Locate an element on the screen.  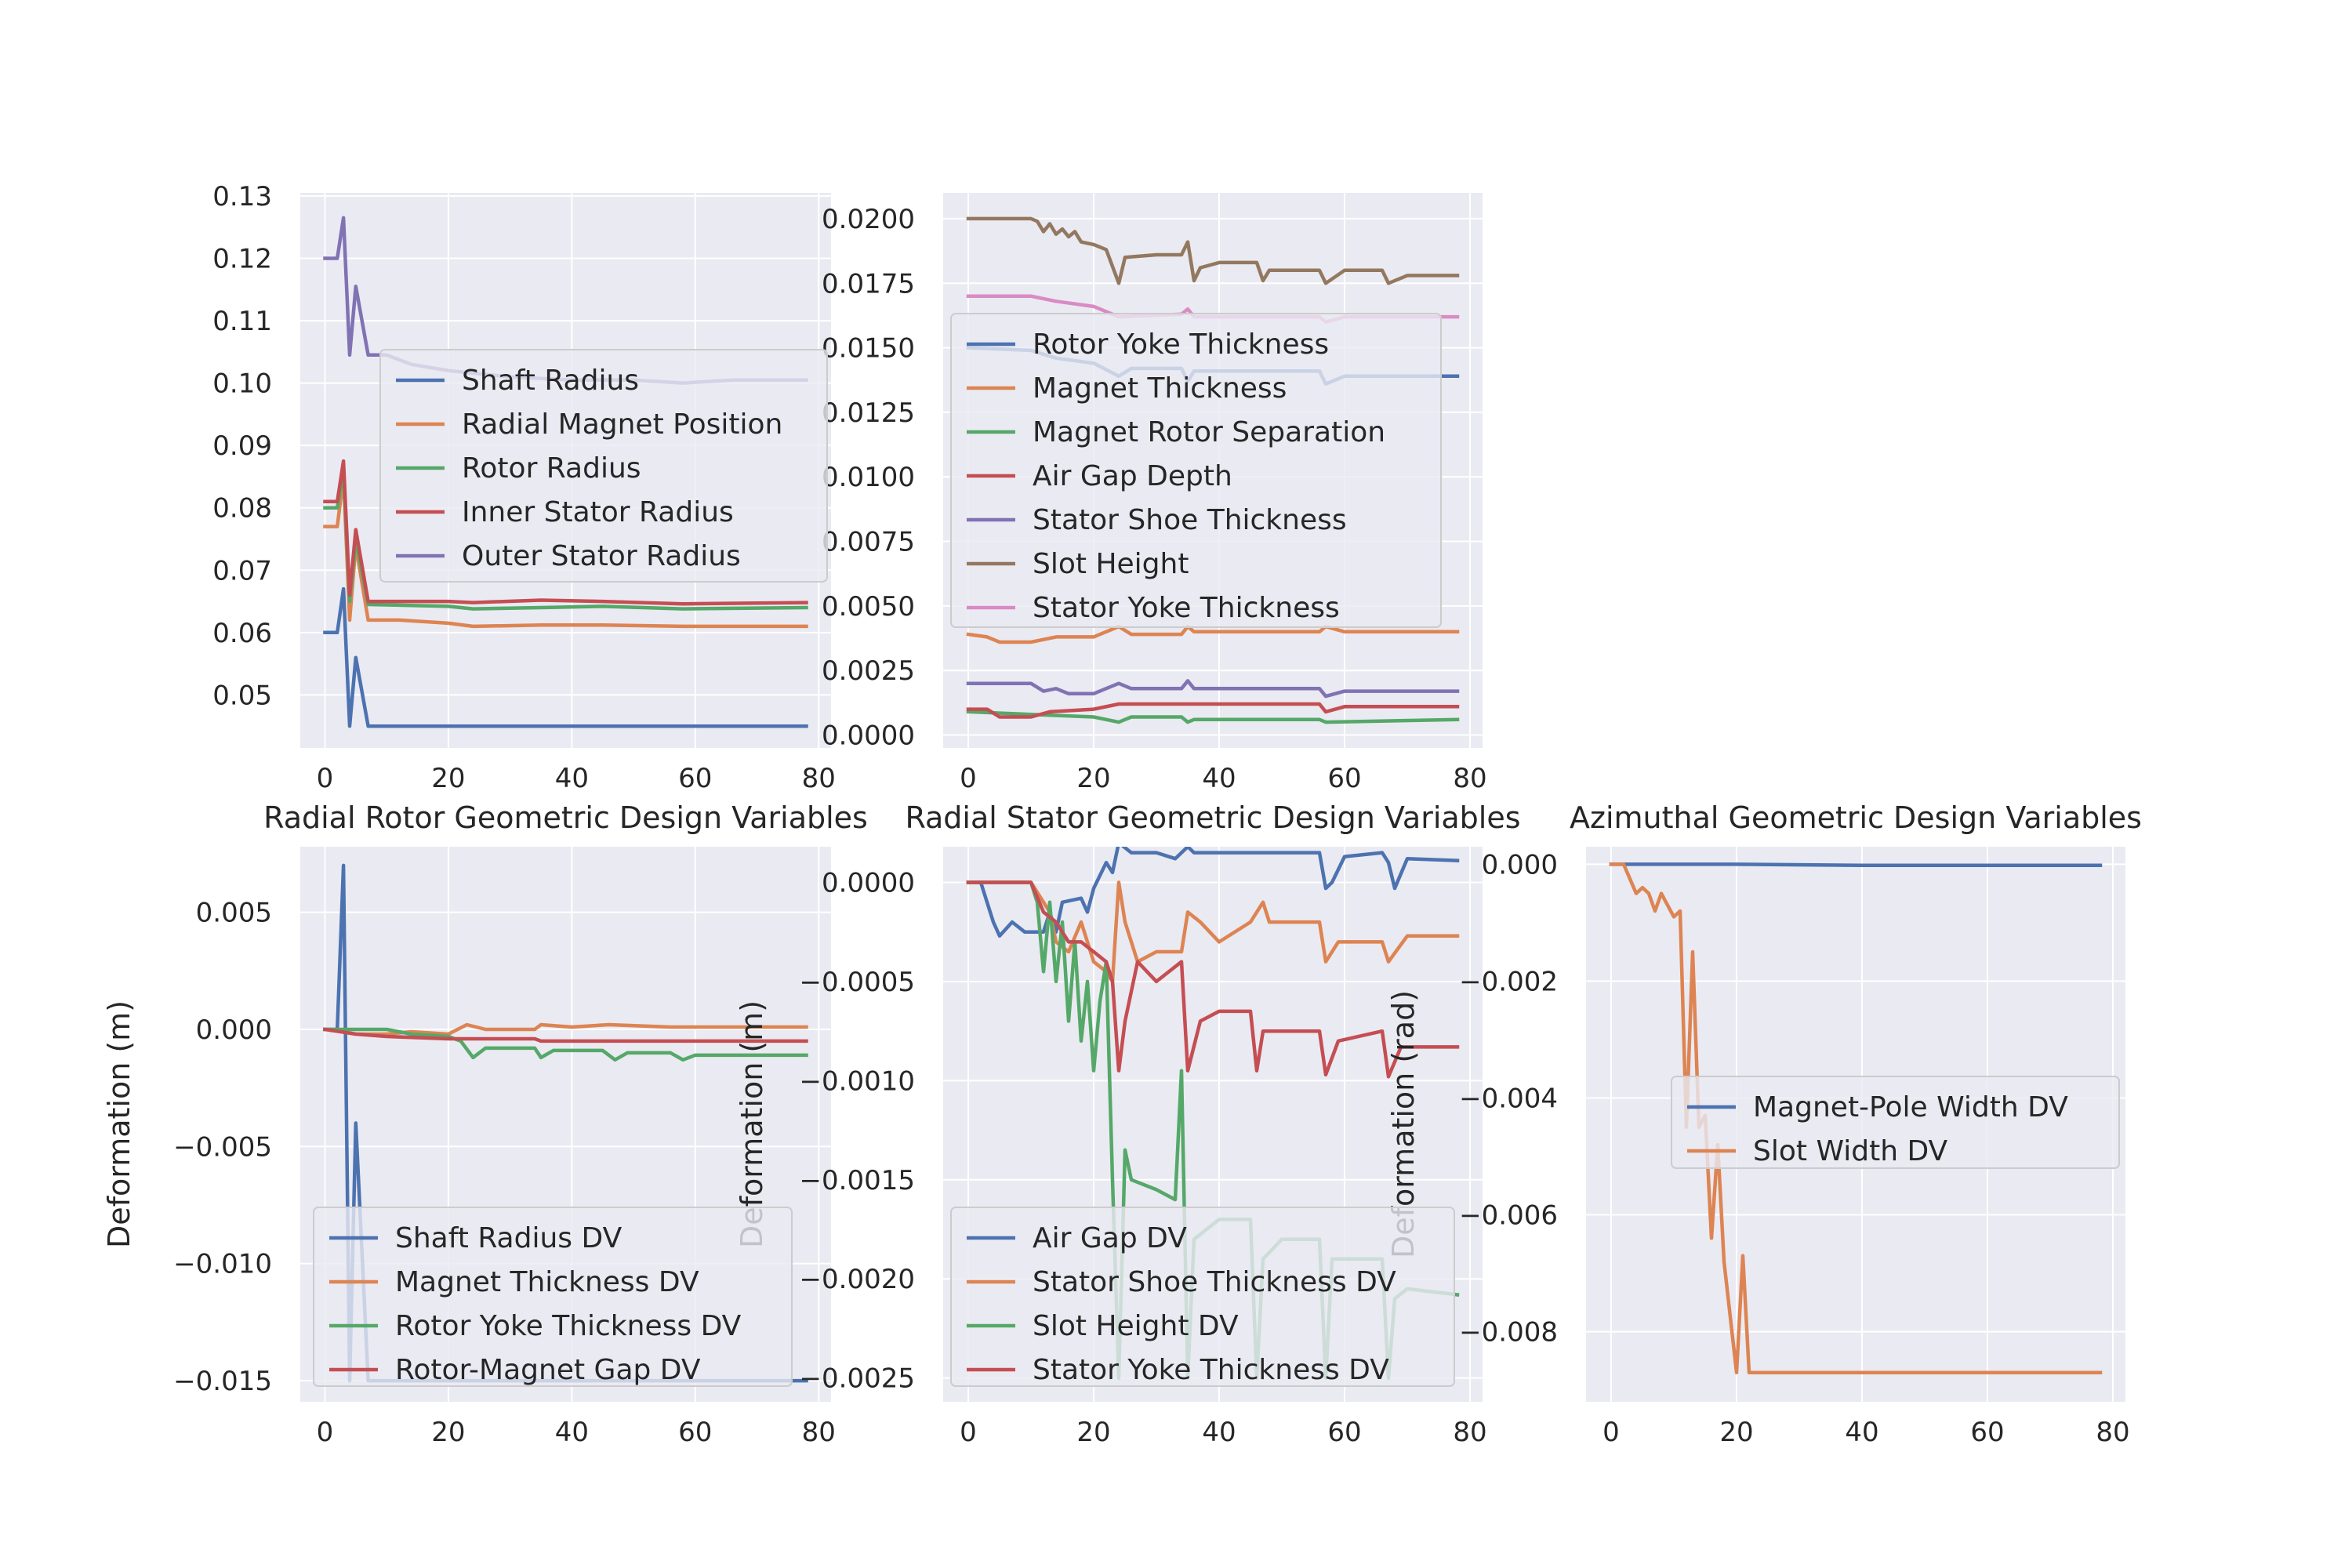
legend-label: Rotor Yoke Thickness is located at coordinates (1181, 344).